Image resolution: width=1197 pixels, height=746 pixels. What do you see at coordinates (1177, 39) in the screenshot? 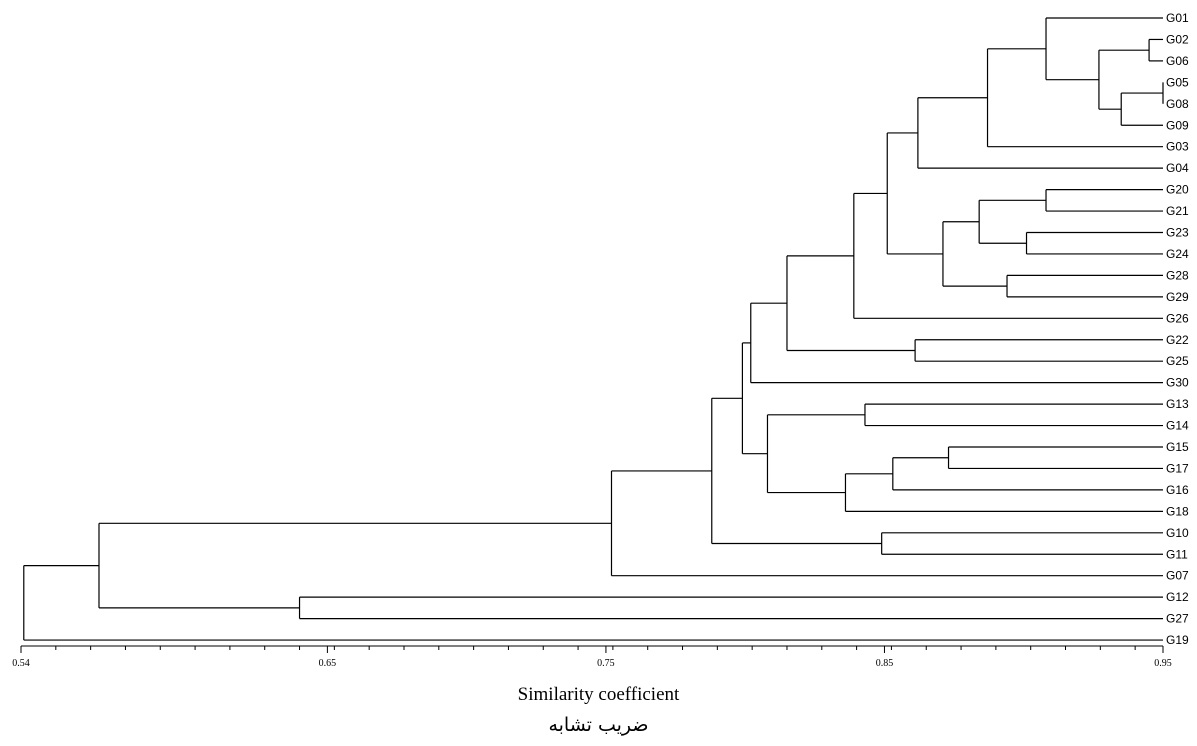
I see `leaf-label: G02` at bounding box center [1177, 39].